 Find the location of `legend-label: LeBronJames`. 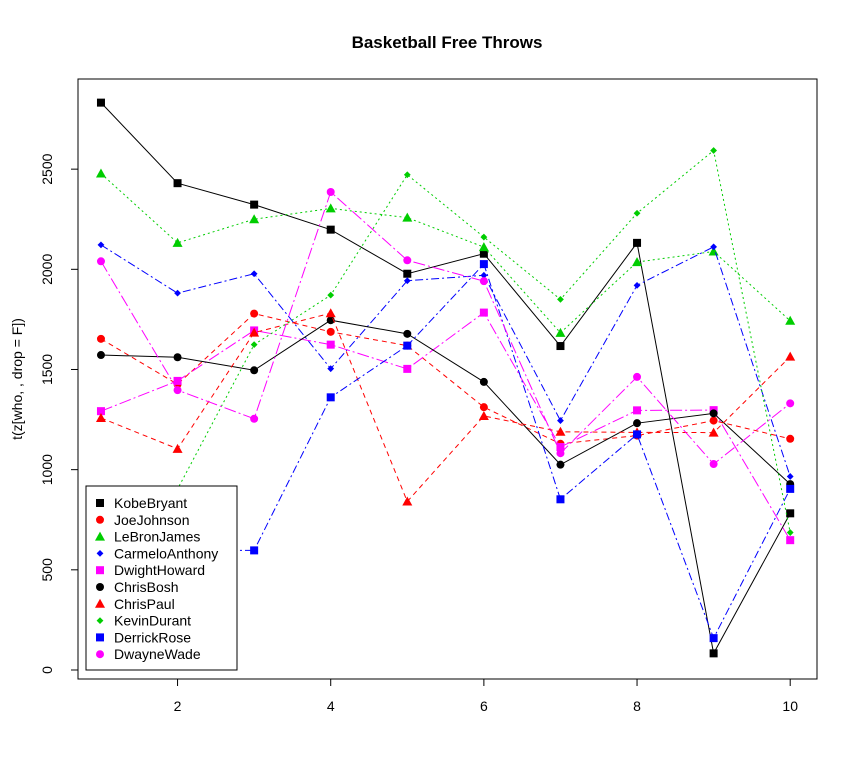

legend-label: LeBronJames is located at coordinates (157, 537).